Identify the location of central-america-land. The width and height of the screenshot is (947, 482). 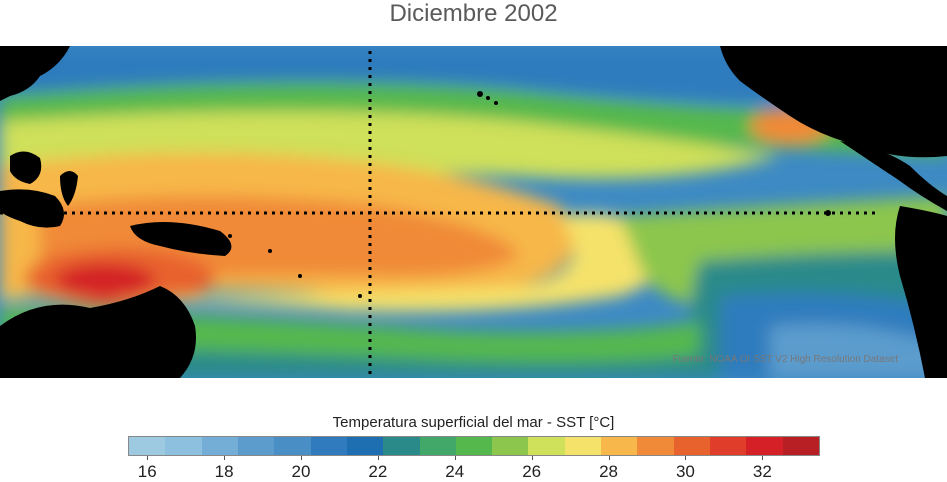
(893, 176).